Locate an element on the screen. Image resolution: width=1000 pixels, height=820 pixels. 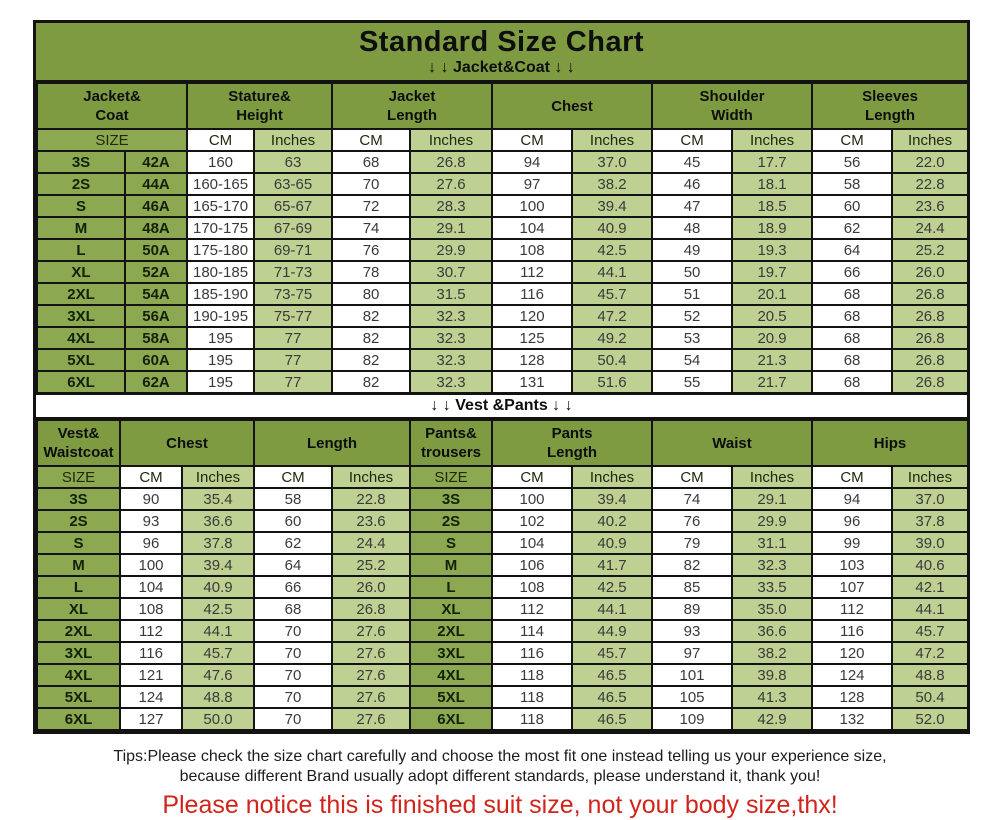
measurement-cell: 64 is located at coordinates (852, 250).